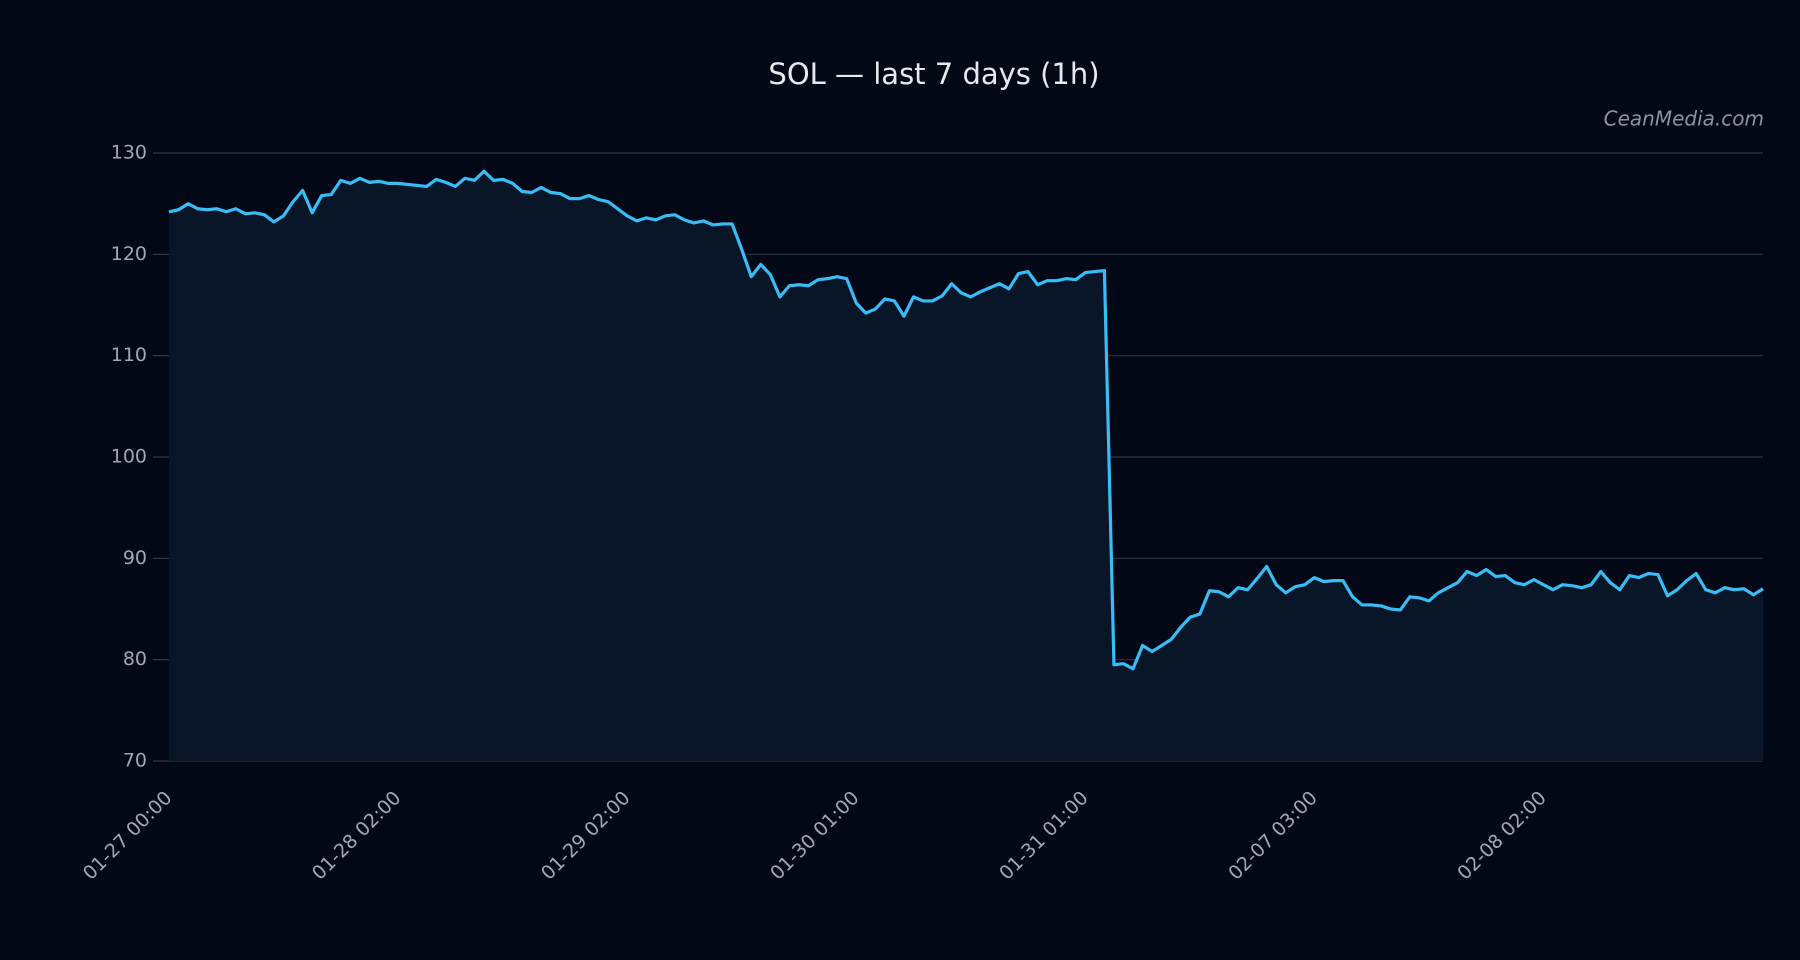  What do you see at coordinates (933, 74) in the screenshot?
I see `chart-title: SOL — last 7 days (1h)` at bounding box center [933, 74].